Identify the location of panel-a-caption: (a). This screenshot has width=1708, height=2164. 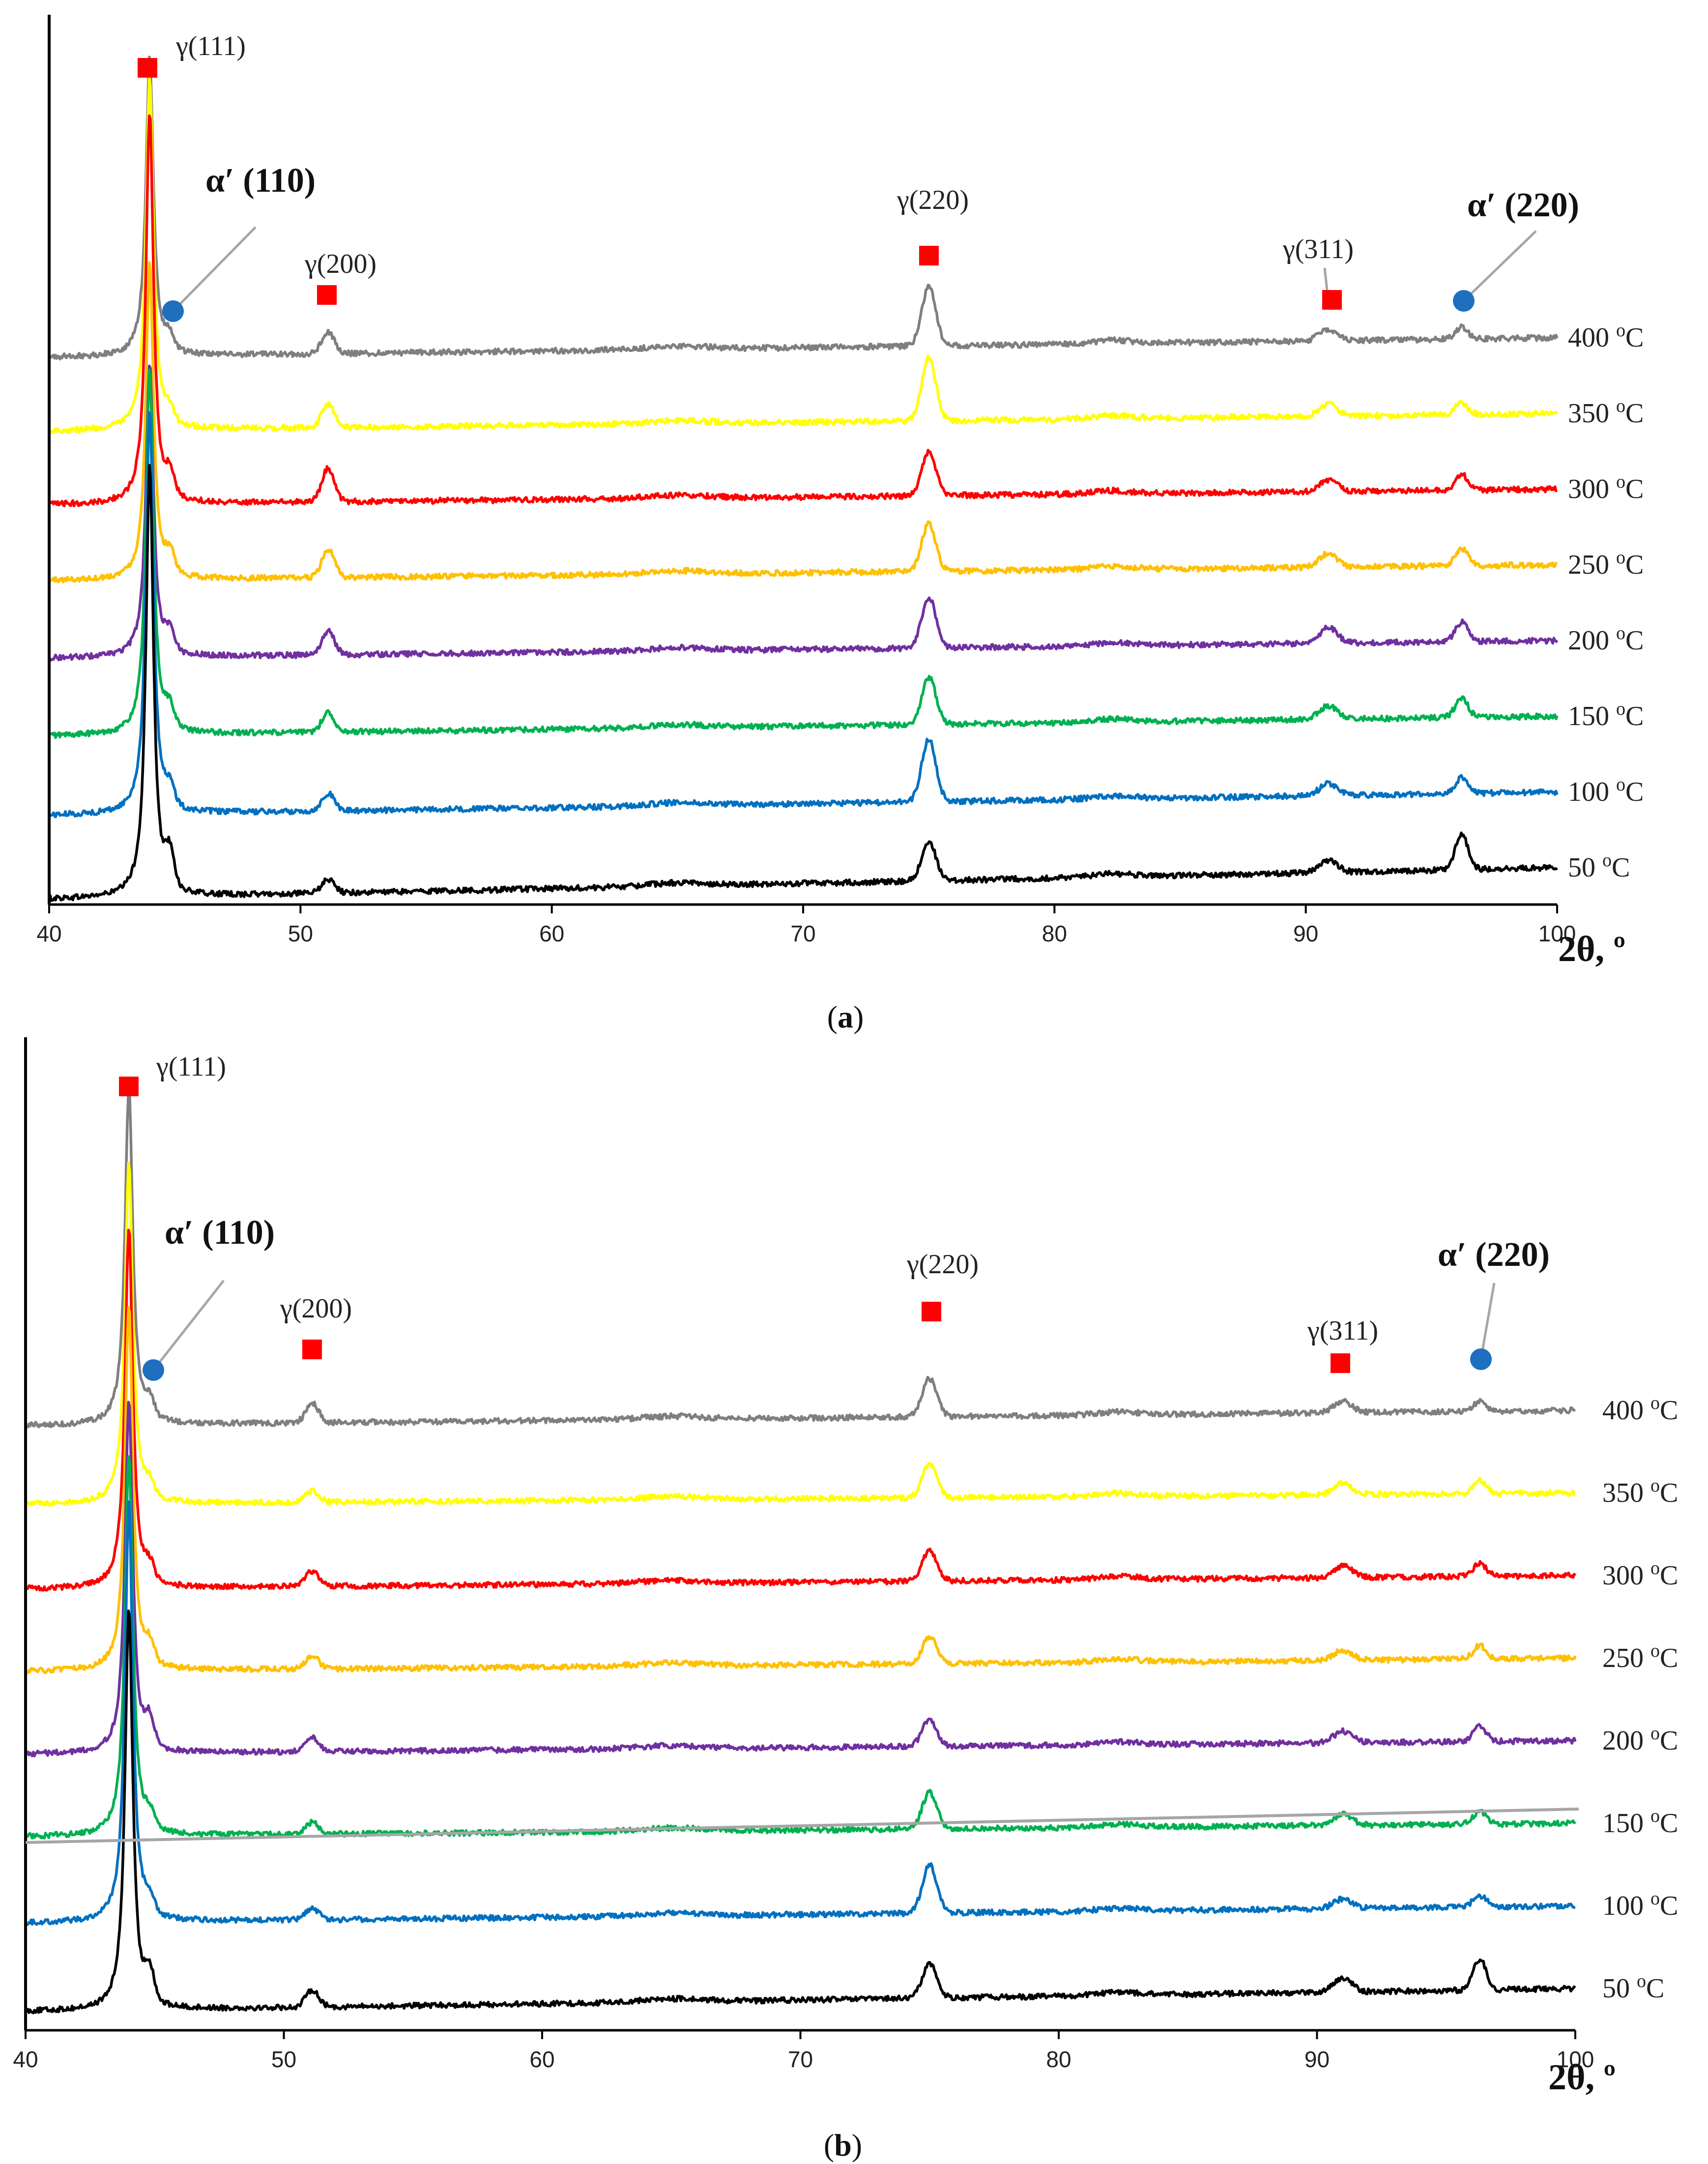
(846, 1016).